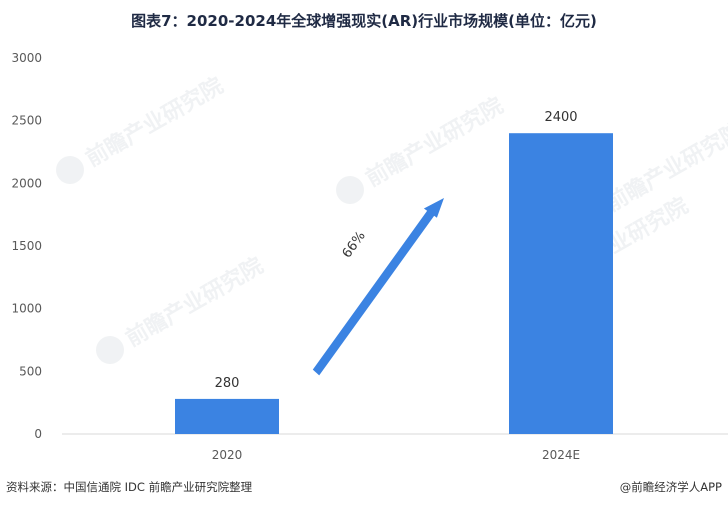 The image size is (728, 507). Describe the element at coordinates (227, 416) in the screenshot. I see `bar-2020` at that location.